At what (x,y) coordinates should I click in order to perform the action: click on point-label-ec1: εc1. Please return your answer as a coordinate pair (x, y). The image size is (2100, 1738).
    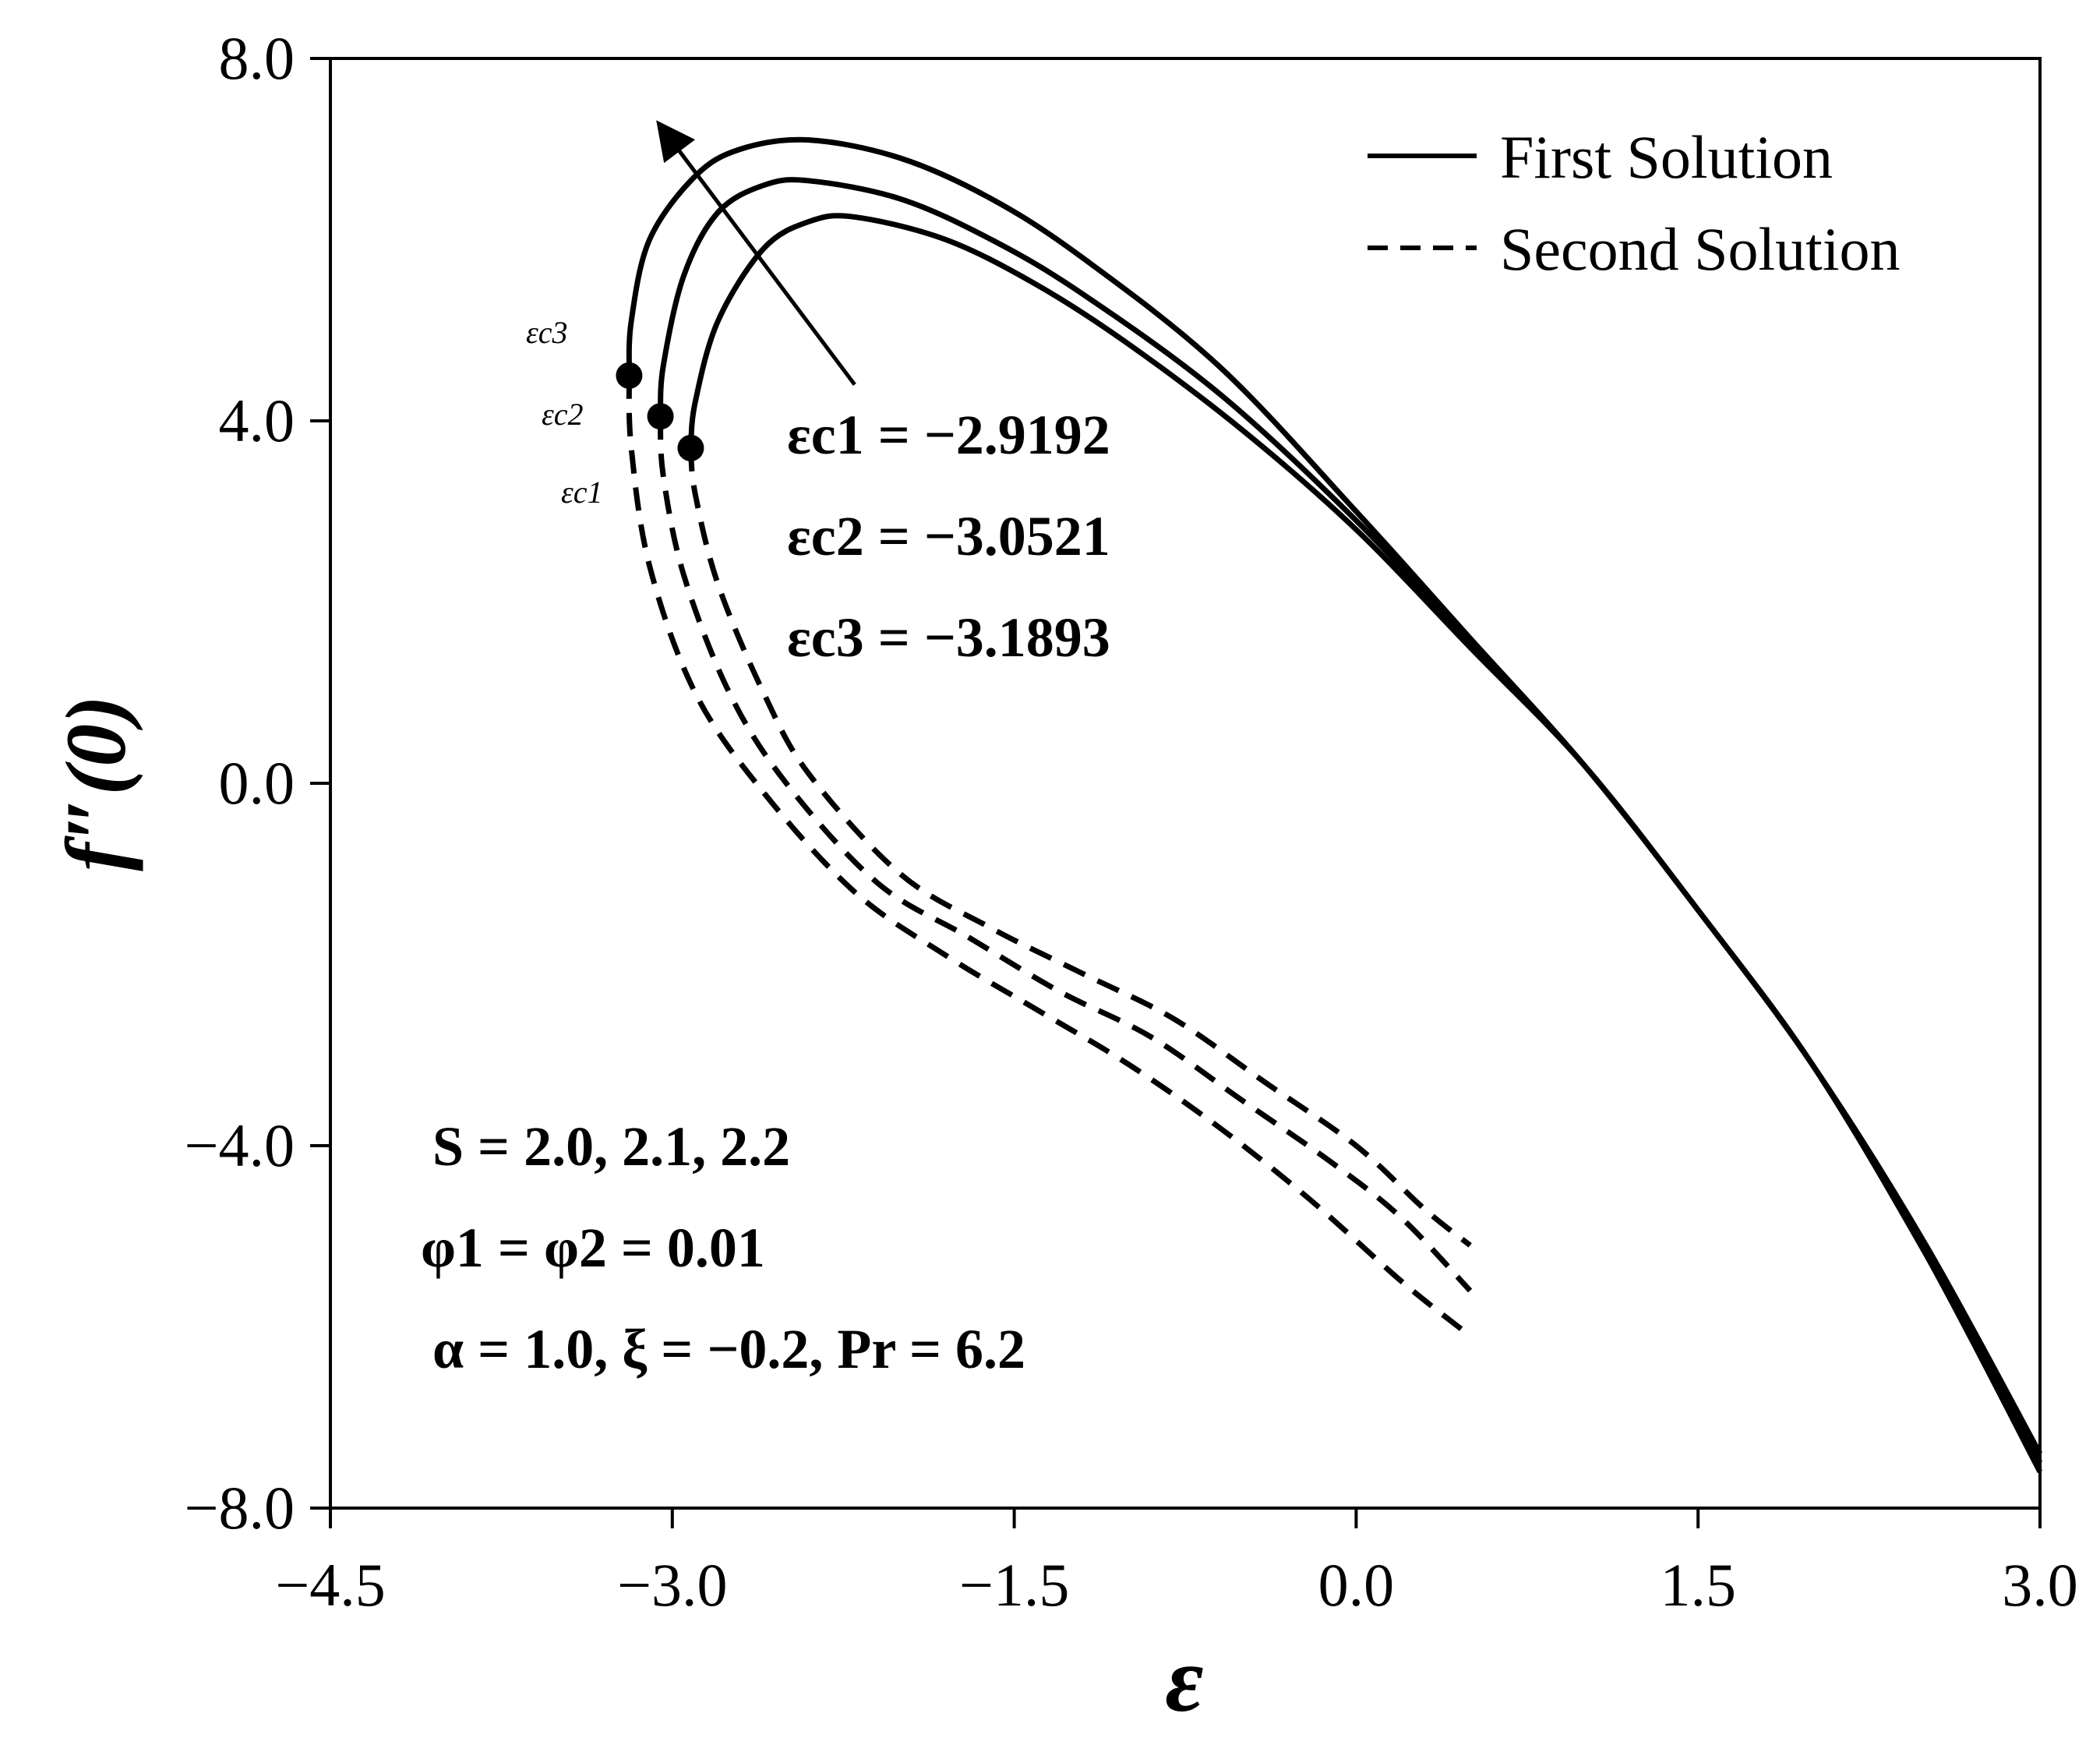
    Looking at the image, I should click on (582, 492).